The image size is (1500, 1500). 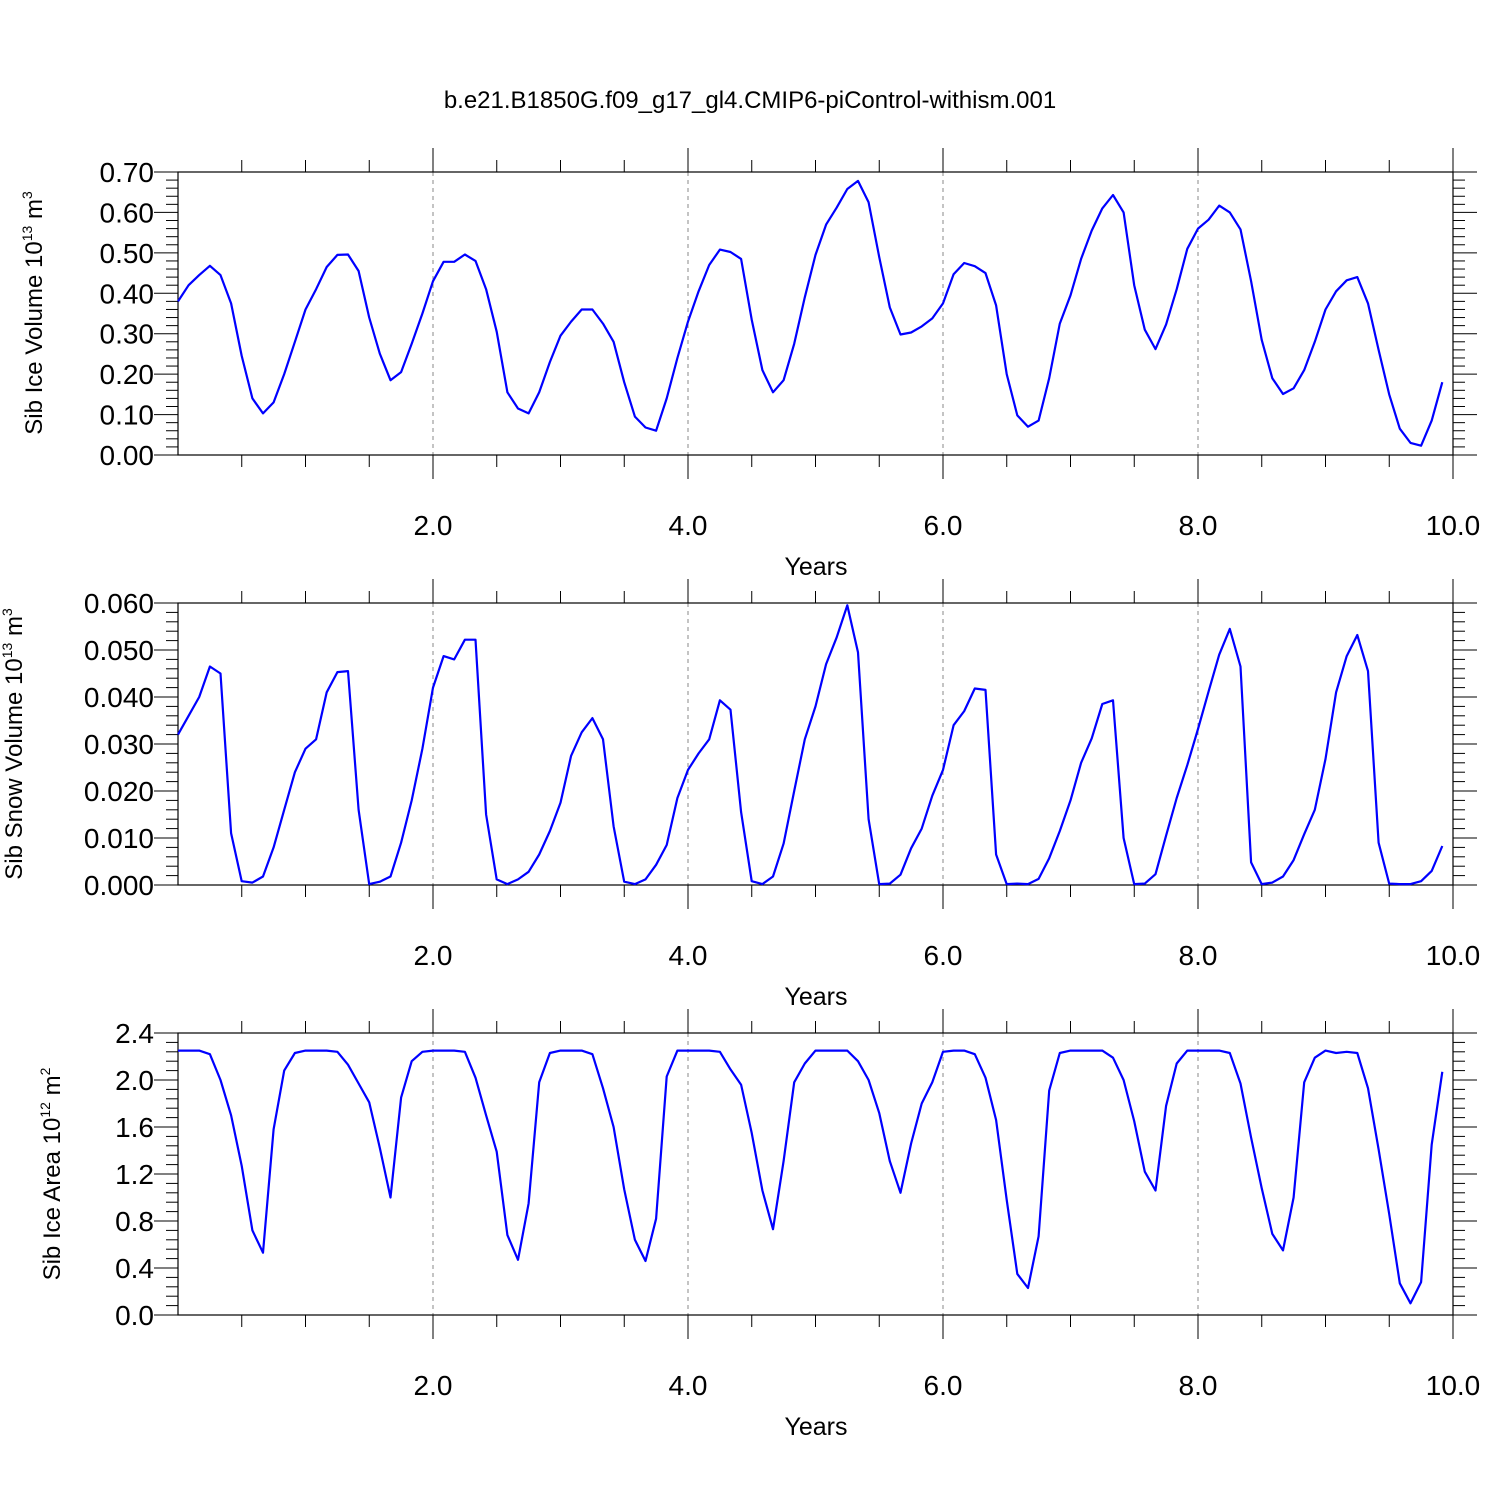 What do you see at coordinates (51, 1173) in the screenshot?
I see `y-axis-title: Sib Ice Area 1012 m2` at bounding box center [51, 1173].